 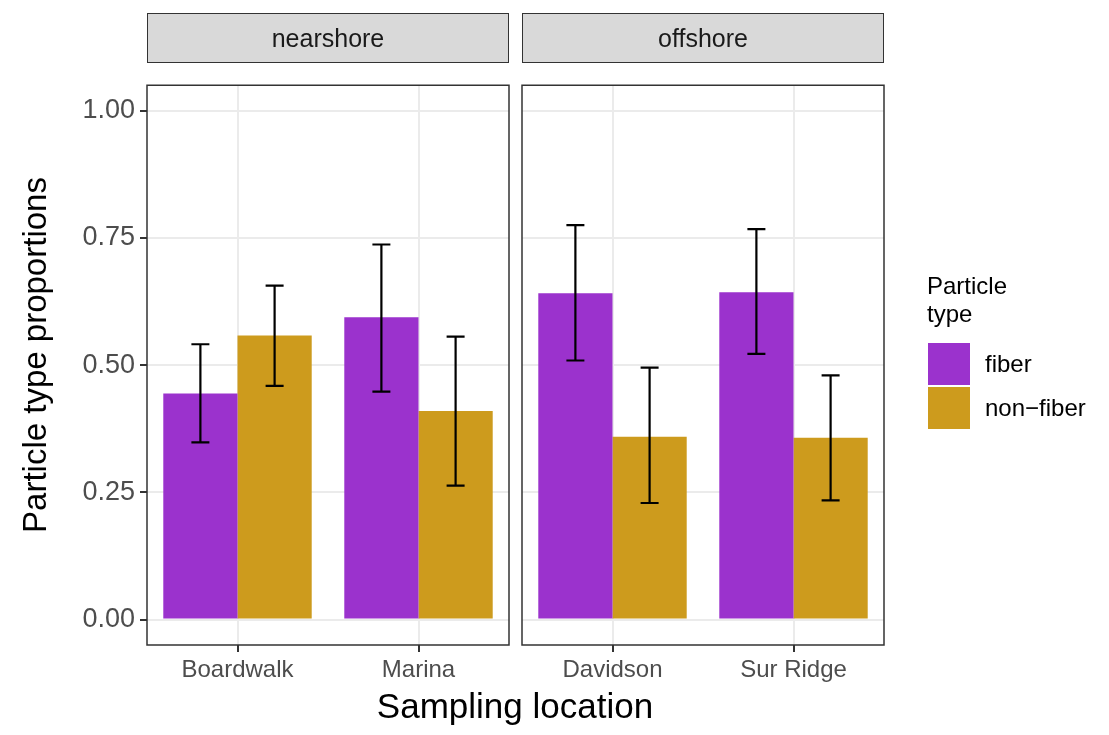 I want to click on x-tick-label: Davidson, so click(x=612, y=669).